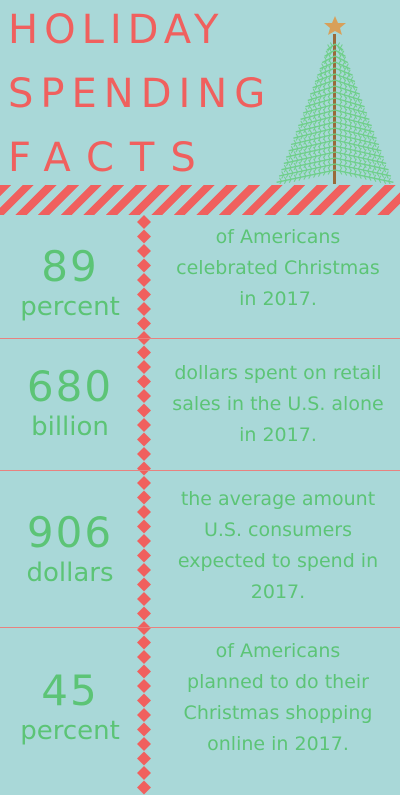  What do you see at coordinates (200, 200) in the screenshot?
I see `candy-stripe-band` at bounding box center [200, 200].